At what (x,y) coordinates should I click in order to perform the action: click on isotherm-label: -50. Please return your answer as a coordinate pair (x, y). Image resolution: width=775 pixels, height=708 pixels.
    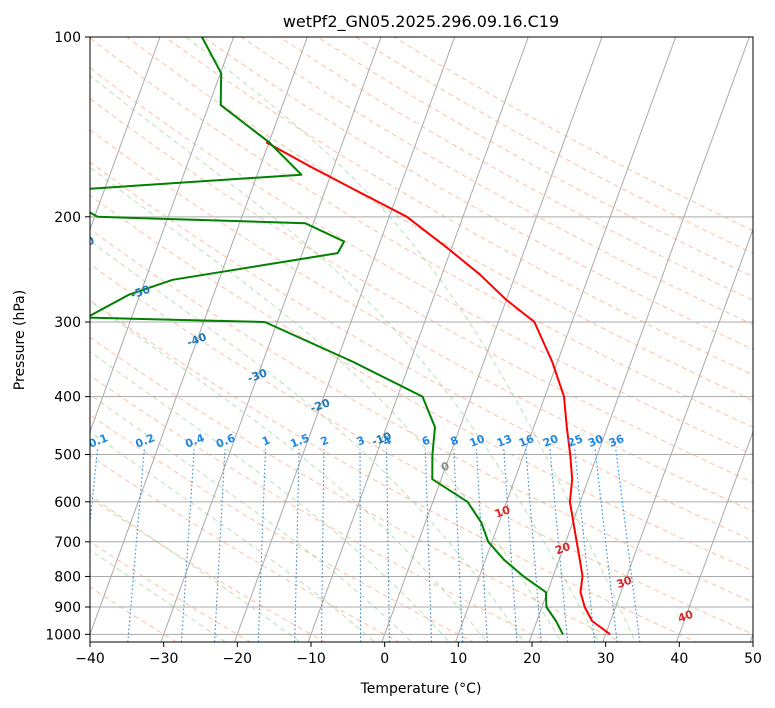
    Looking at the image, I should click on (140, 292).